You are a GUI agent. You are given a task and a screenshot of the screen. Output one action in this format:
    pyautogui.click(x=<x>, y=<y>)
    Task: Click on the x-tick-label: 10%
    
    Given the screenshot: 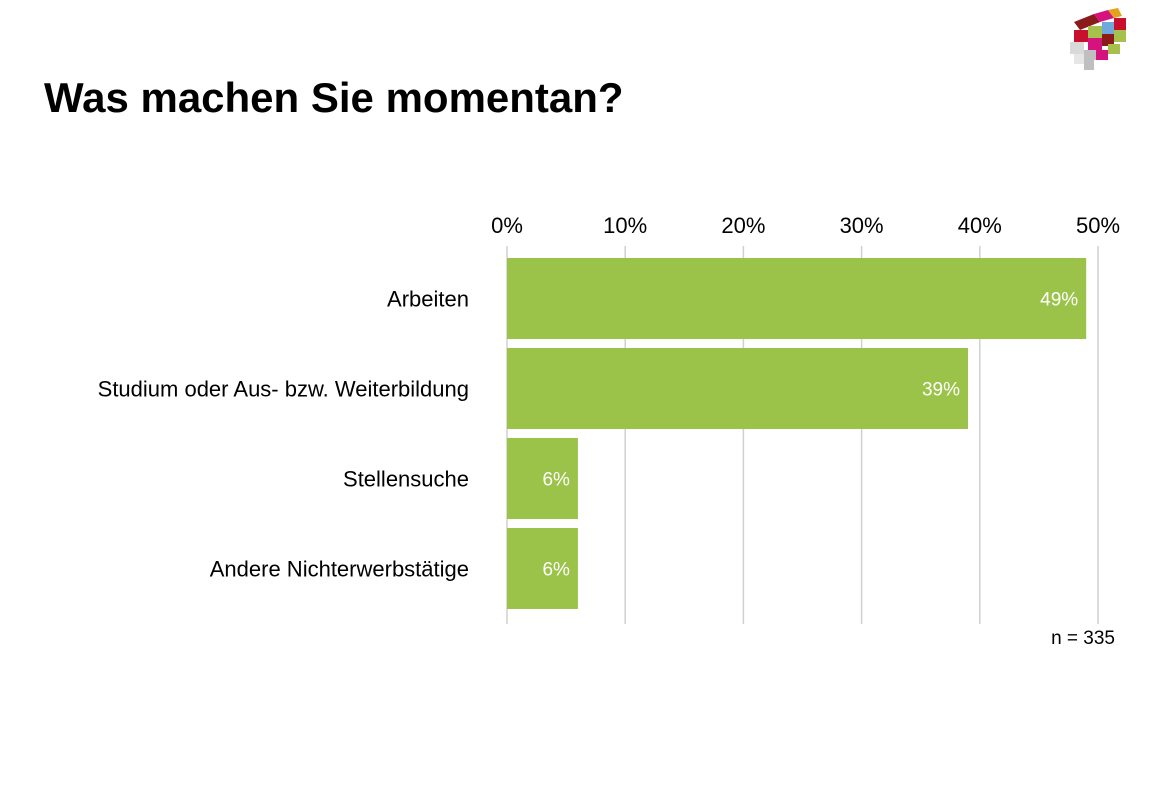 What is the action you would take?
    pyautogui.click(x=625, y=225)
    